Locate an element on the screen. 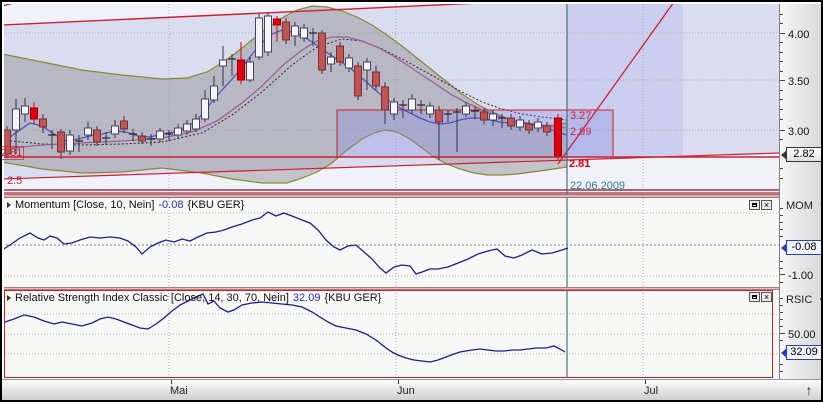 This screenshot has height=402, width=823. prev-close-label: 2.99 is located at coordinates (581, 132).